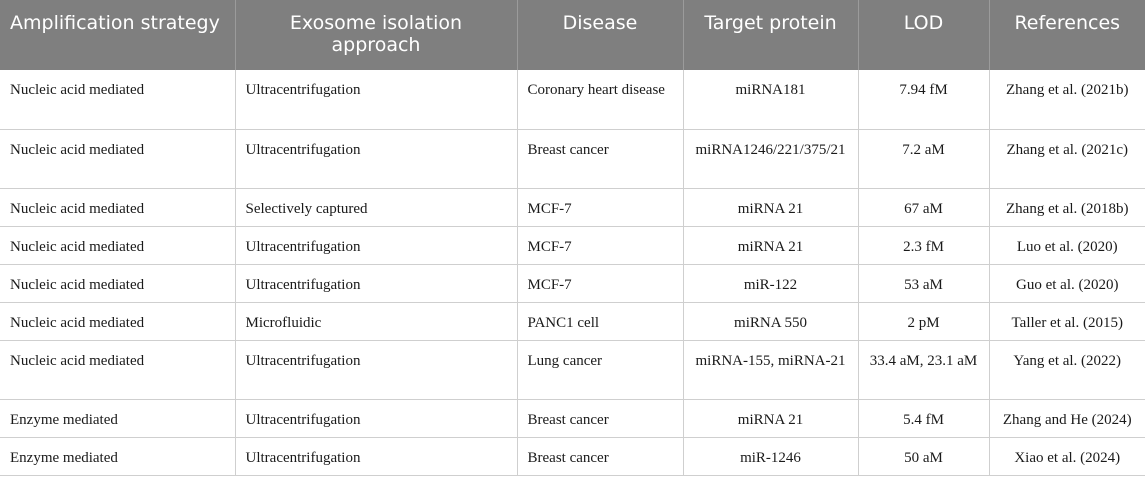 The width and height of the screenshot is (1145, 479). What do you see at coordinates (1066, 35) in the screenshot?
I see `header-references: References` at bounding box center [1066, 35].